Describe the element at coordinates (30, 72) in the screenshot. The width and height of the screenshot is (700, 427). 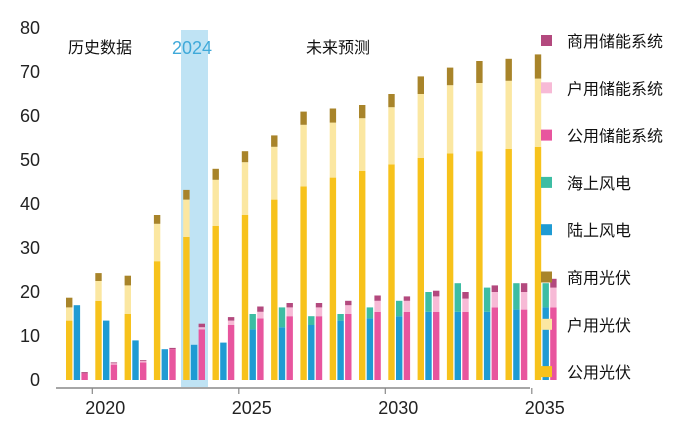
I see `y-tick-label: 70` at that location.